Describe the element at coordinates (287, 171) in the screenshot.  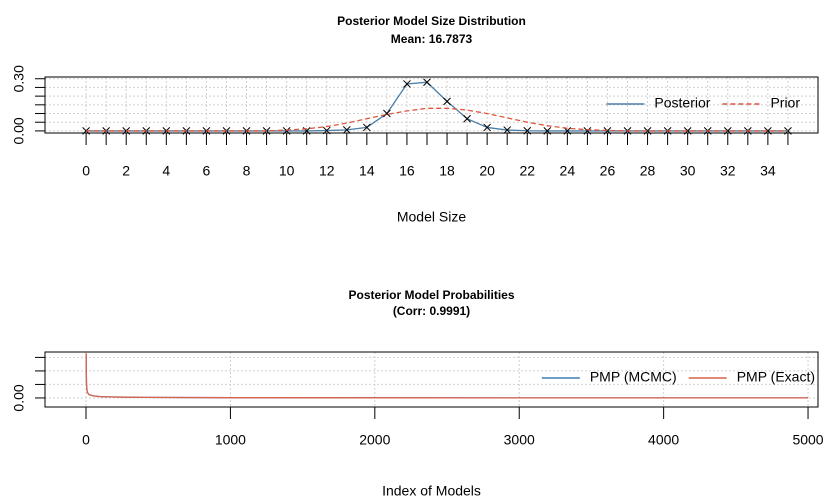
I see `x-tick-label: 10` at that location.